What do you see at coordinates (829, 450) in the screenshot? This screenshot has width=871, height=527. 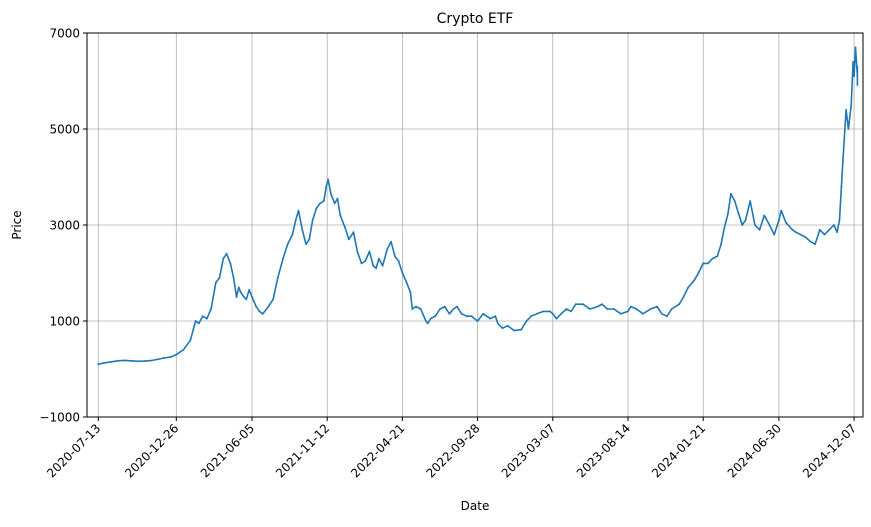 I see `x-tick-label: 2024-12-07` at bounding box center [829, 450].